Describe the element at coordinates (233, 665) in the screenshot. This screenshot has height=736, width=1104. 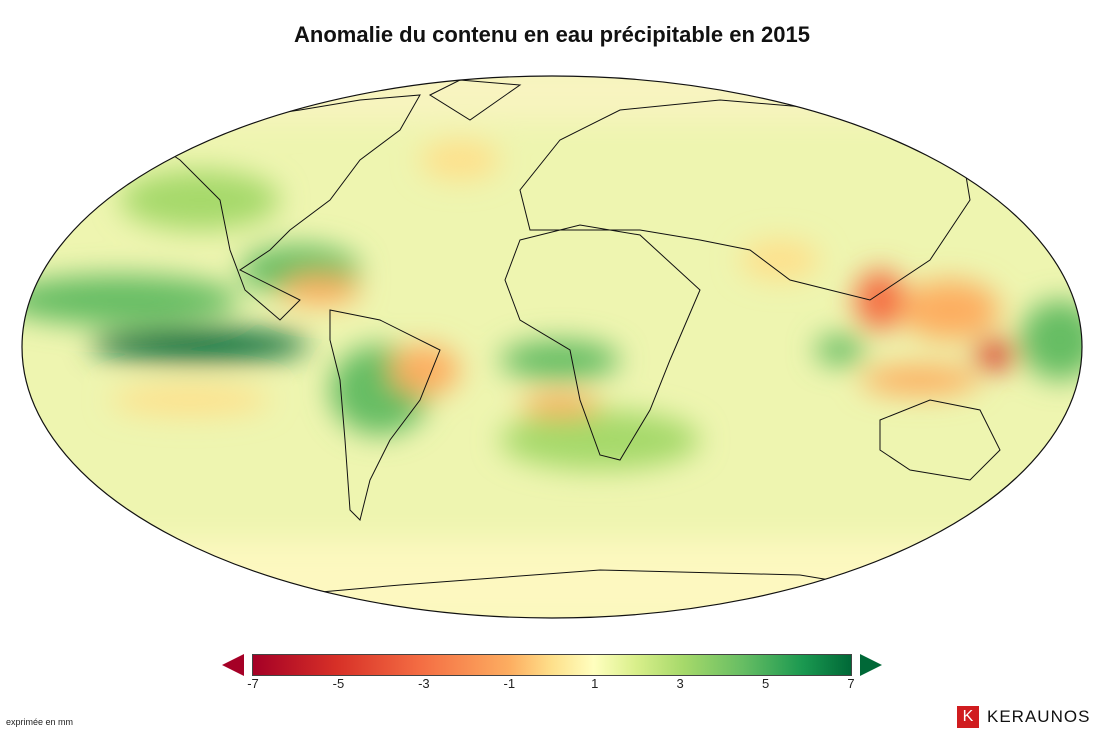
I see `colorbar-extend-low` at that location.